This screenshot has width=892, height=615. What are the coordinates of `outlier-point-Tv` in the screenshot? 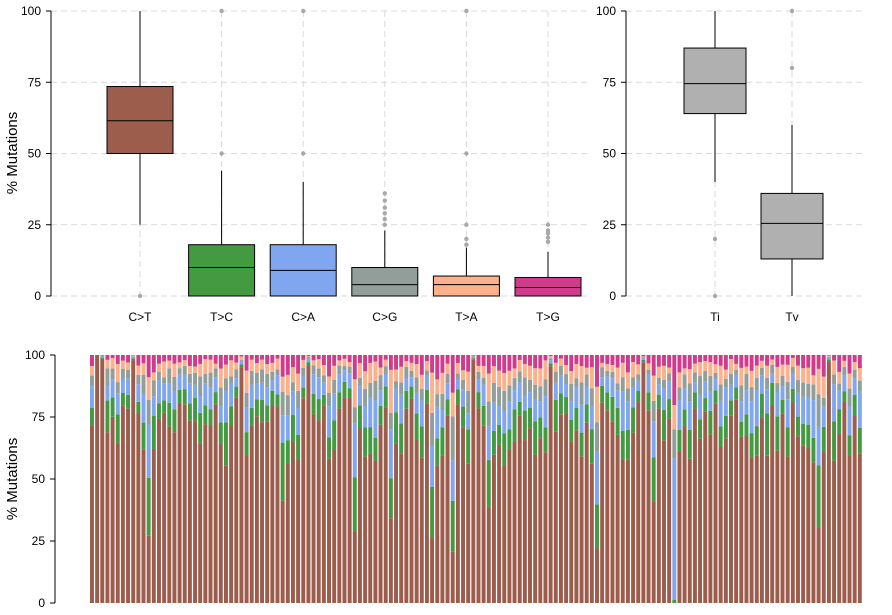 It's located at (792, 11).